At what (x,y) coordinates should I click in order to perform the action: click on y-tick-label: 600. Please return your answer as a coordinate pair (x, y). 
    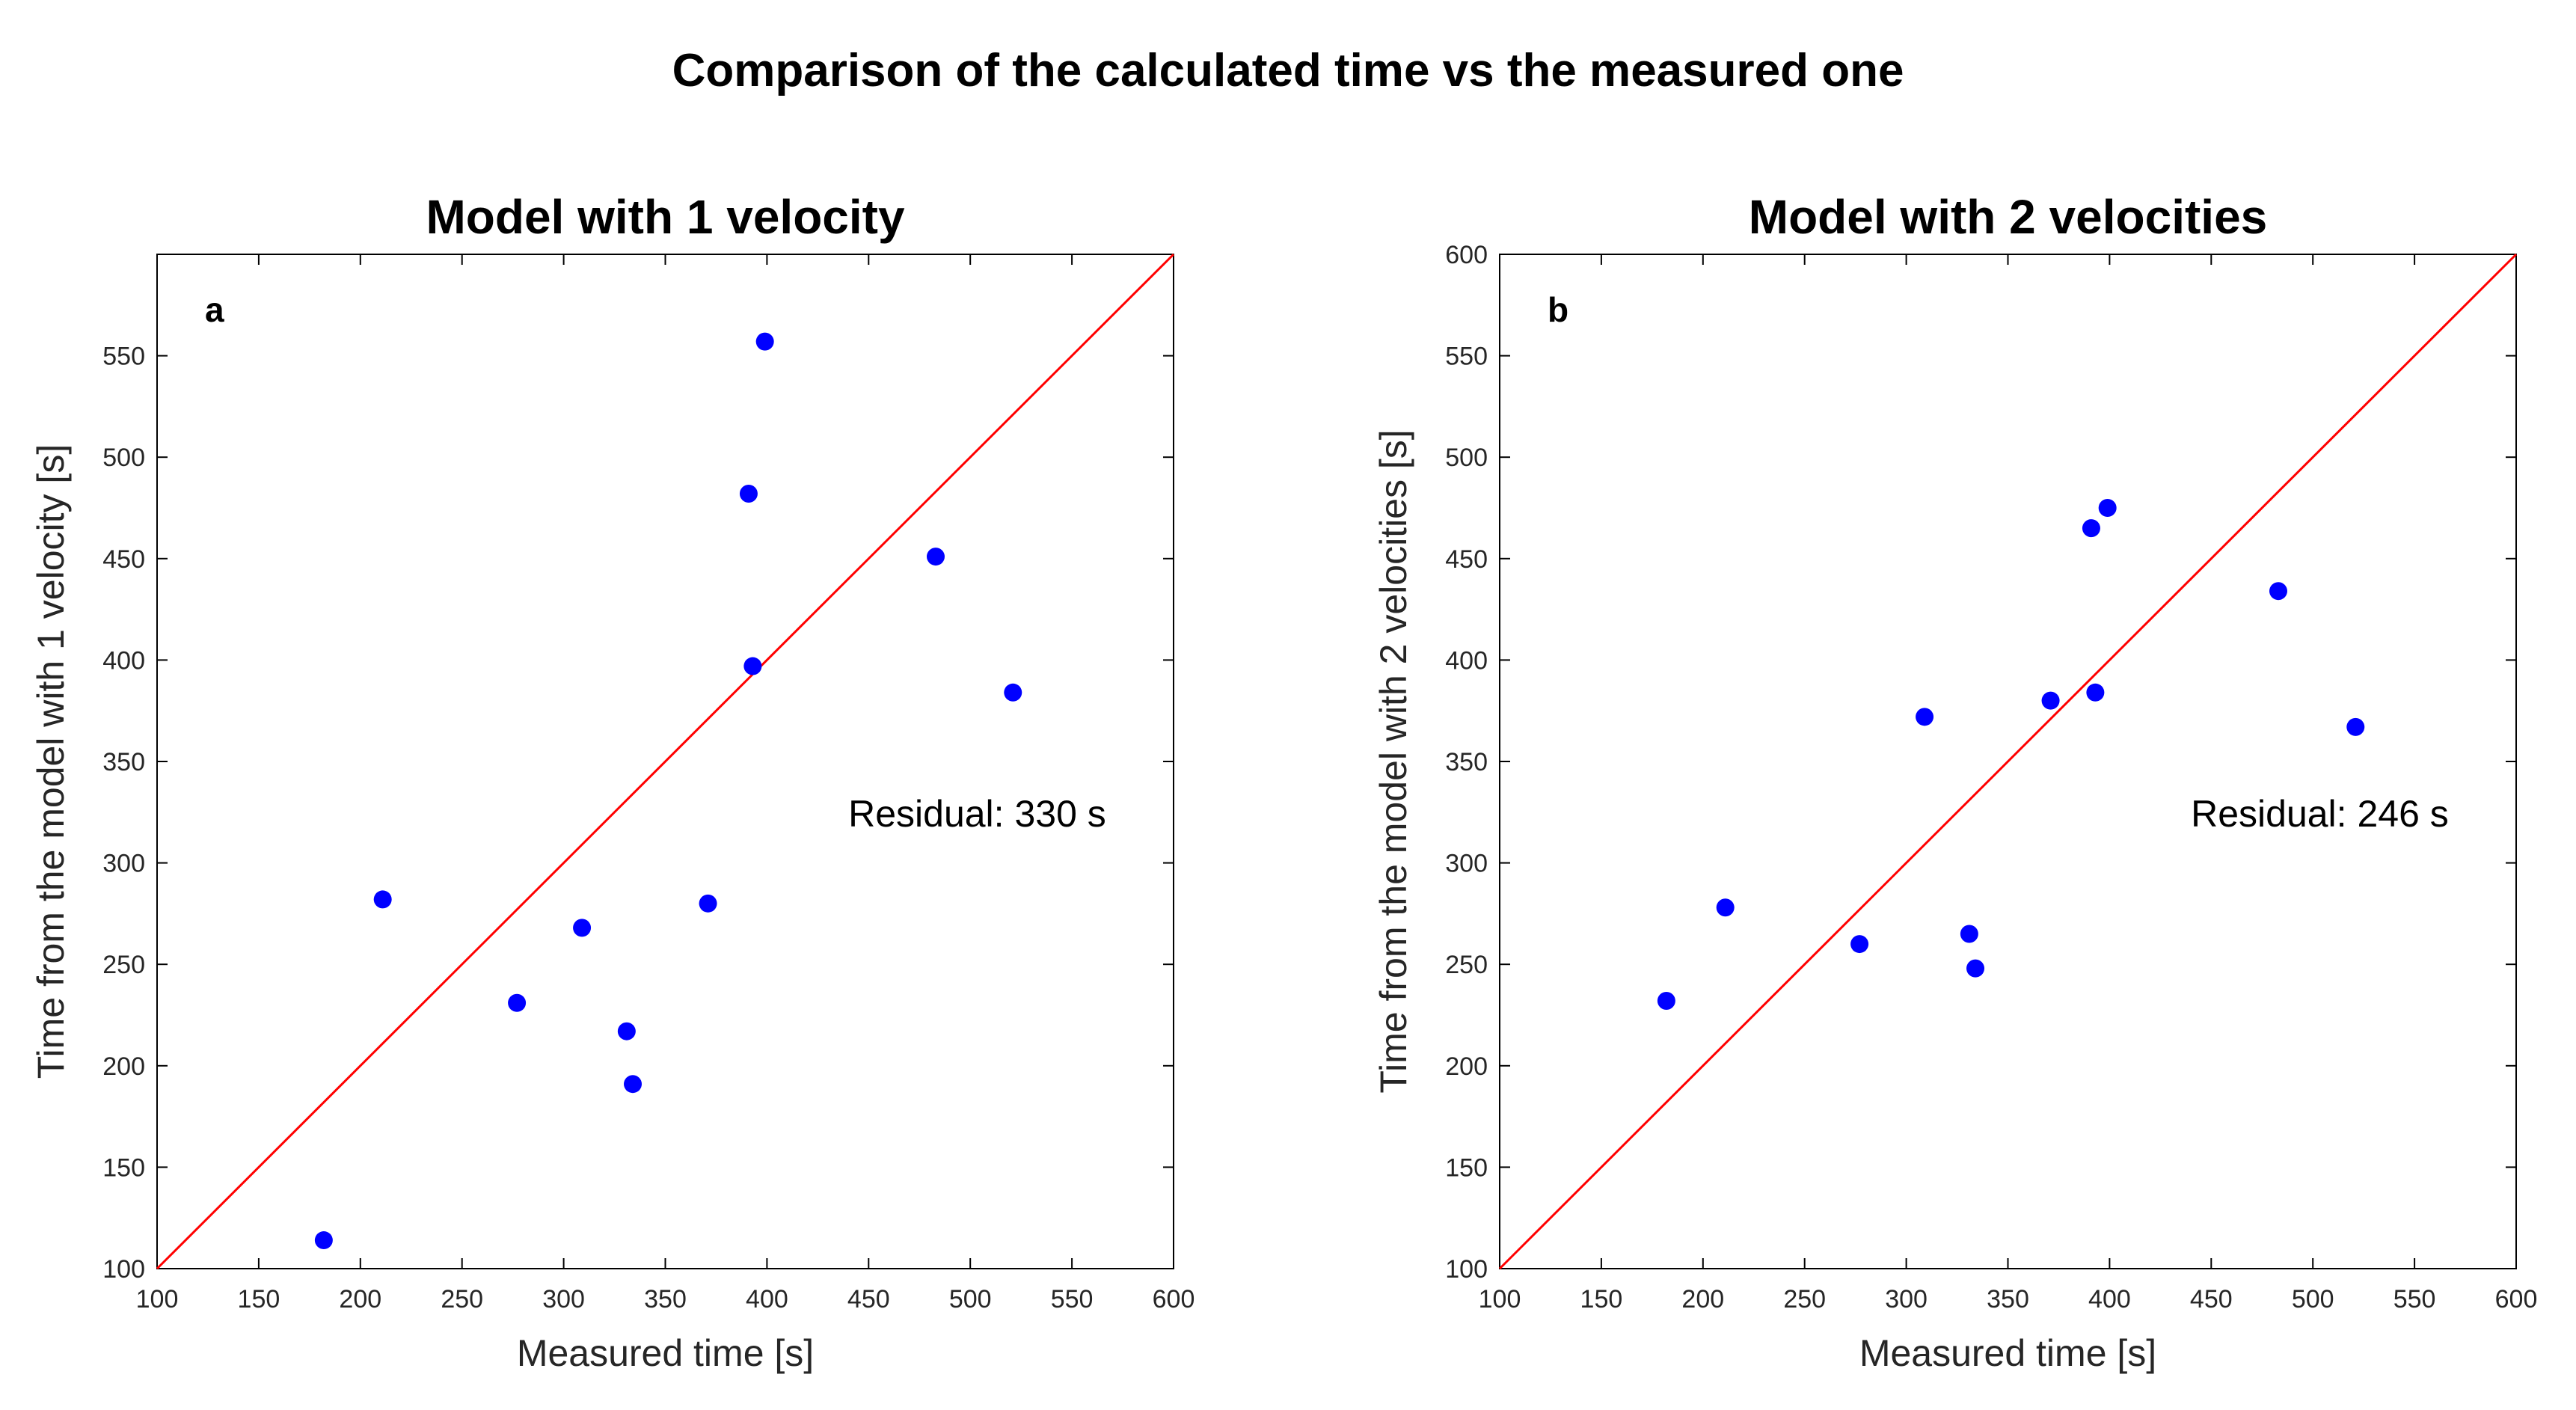
    Looking at the image, I should click on (1466, 255).